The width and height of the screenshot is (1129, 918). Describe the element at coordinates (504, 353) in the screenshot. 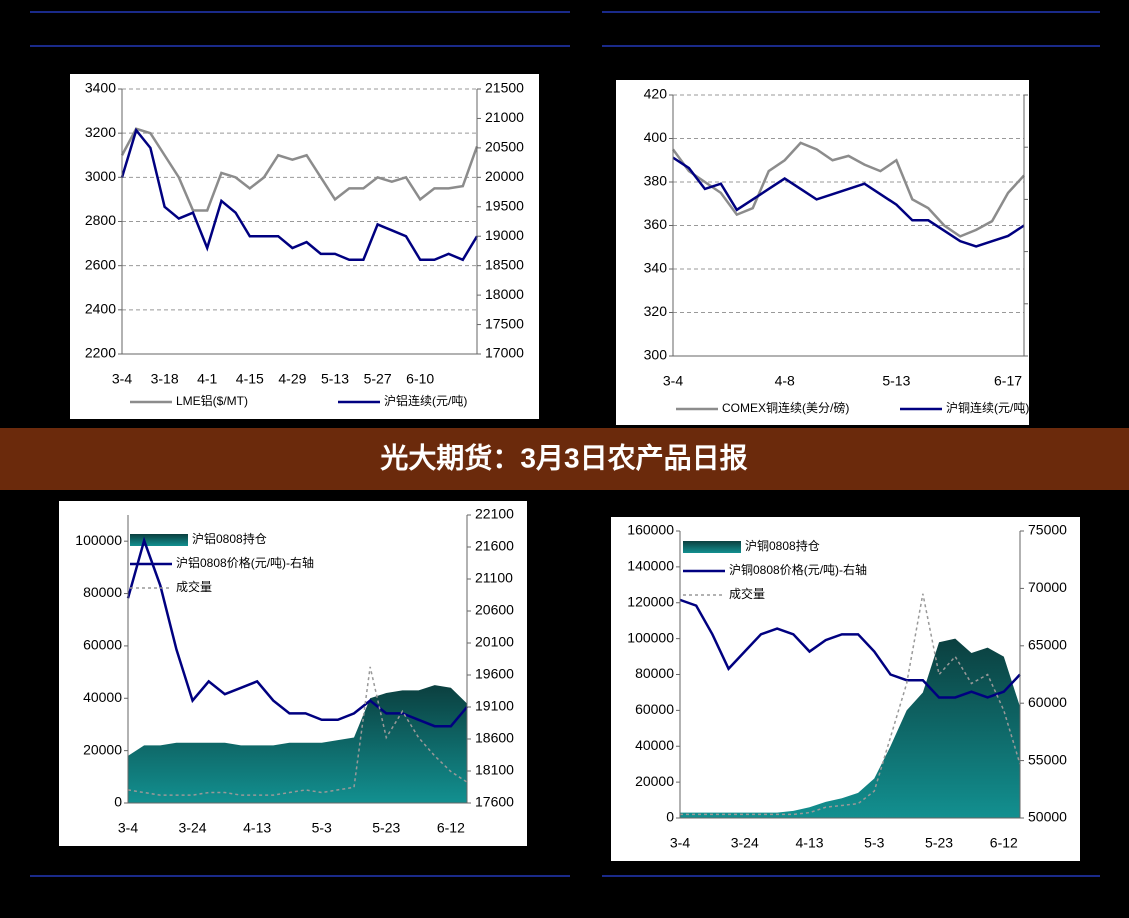

I see `y2-tick-label: 17000` at that location.